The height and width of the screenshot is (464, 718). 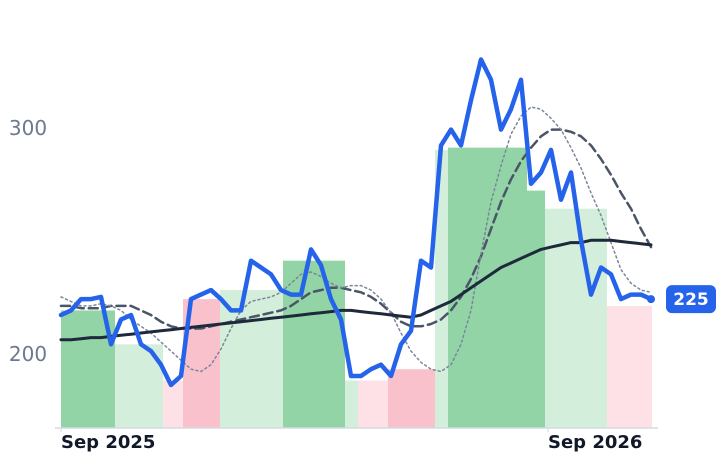 I want to click on y-tick-label: 300, so click(x=28, y=128).